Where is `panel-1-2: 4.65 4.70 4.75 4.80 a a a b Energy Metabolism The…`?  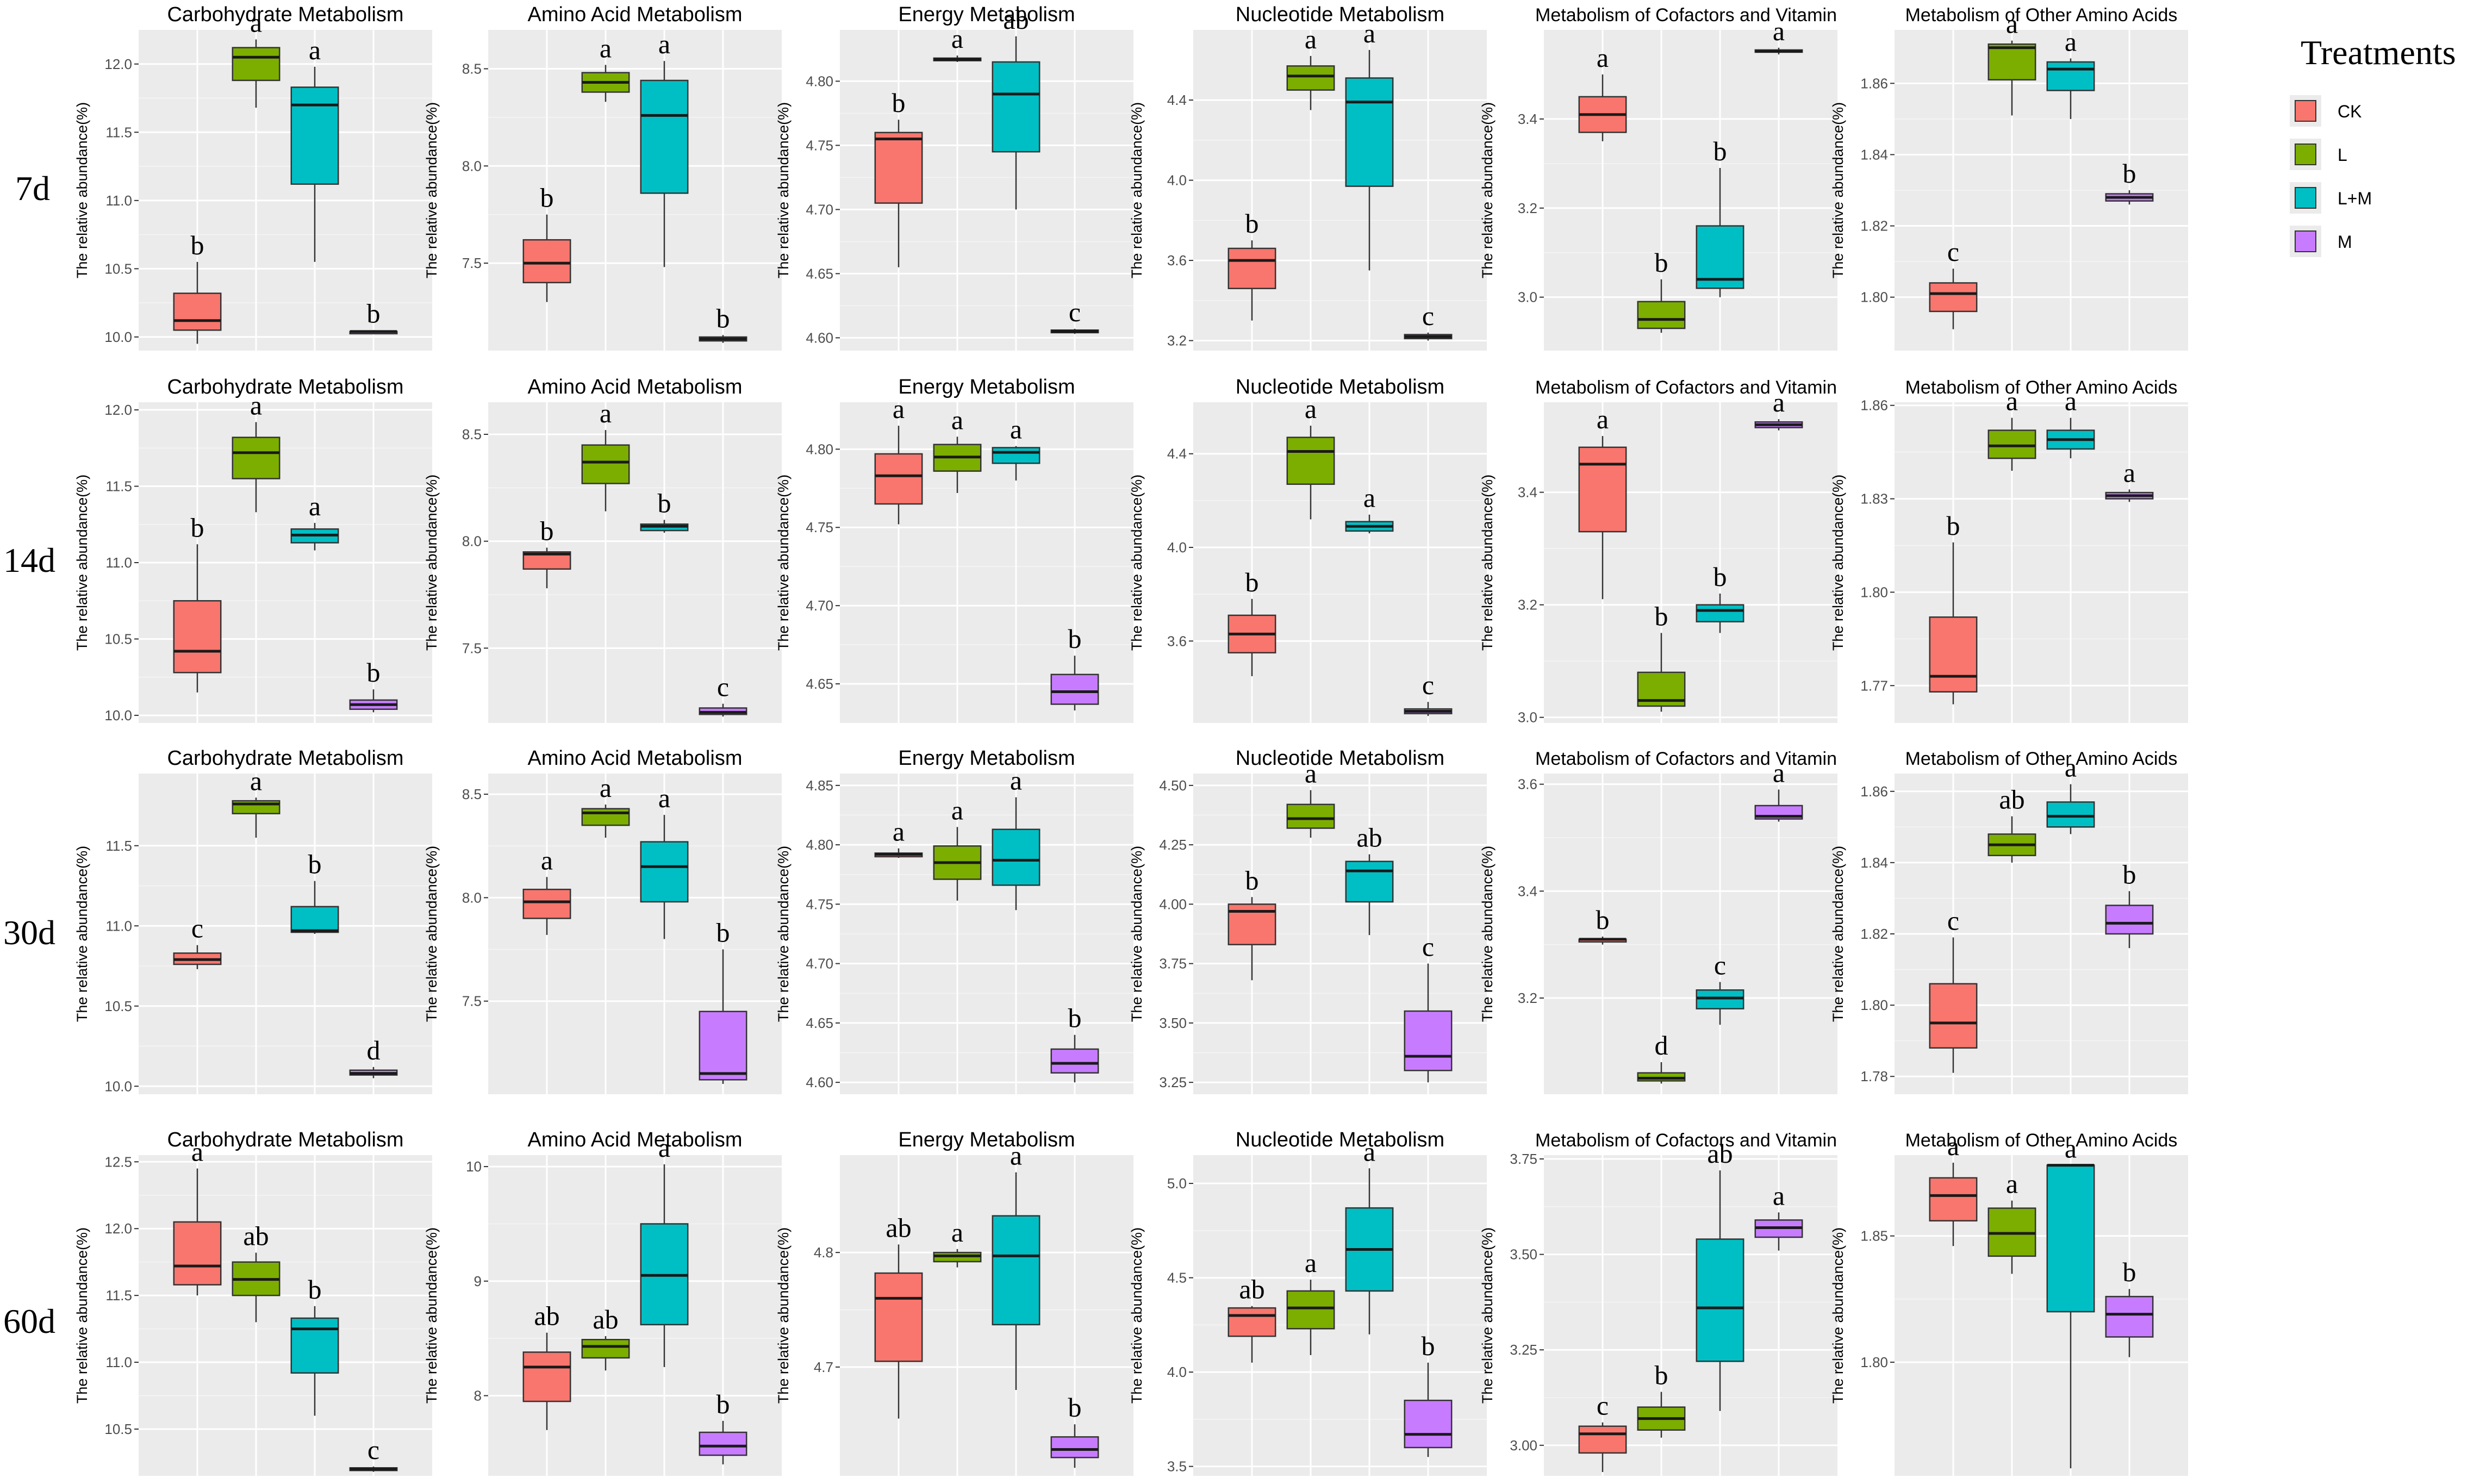 panel-1-2: 4.65 4.70 4.75 4.80 a a a b Energy Metabolism The… is located at coordinates (954, 549).